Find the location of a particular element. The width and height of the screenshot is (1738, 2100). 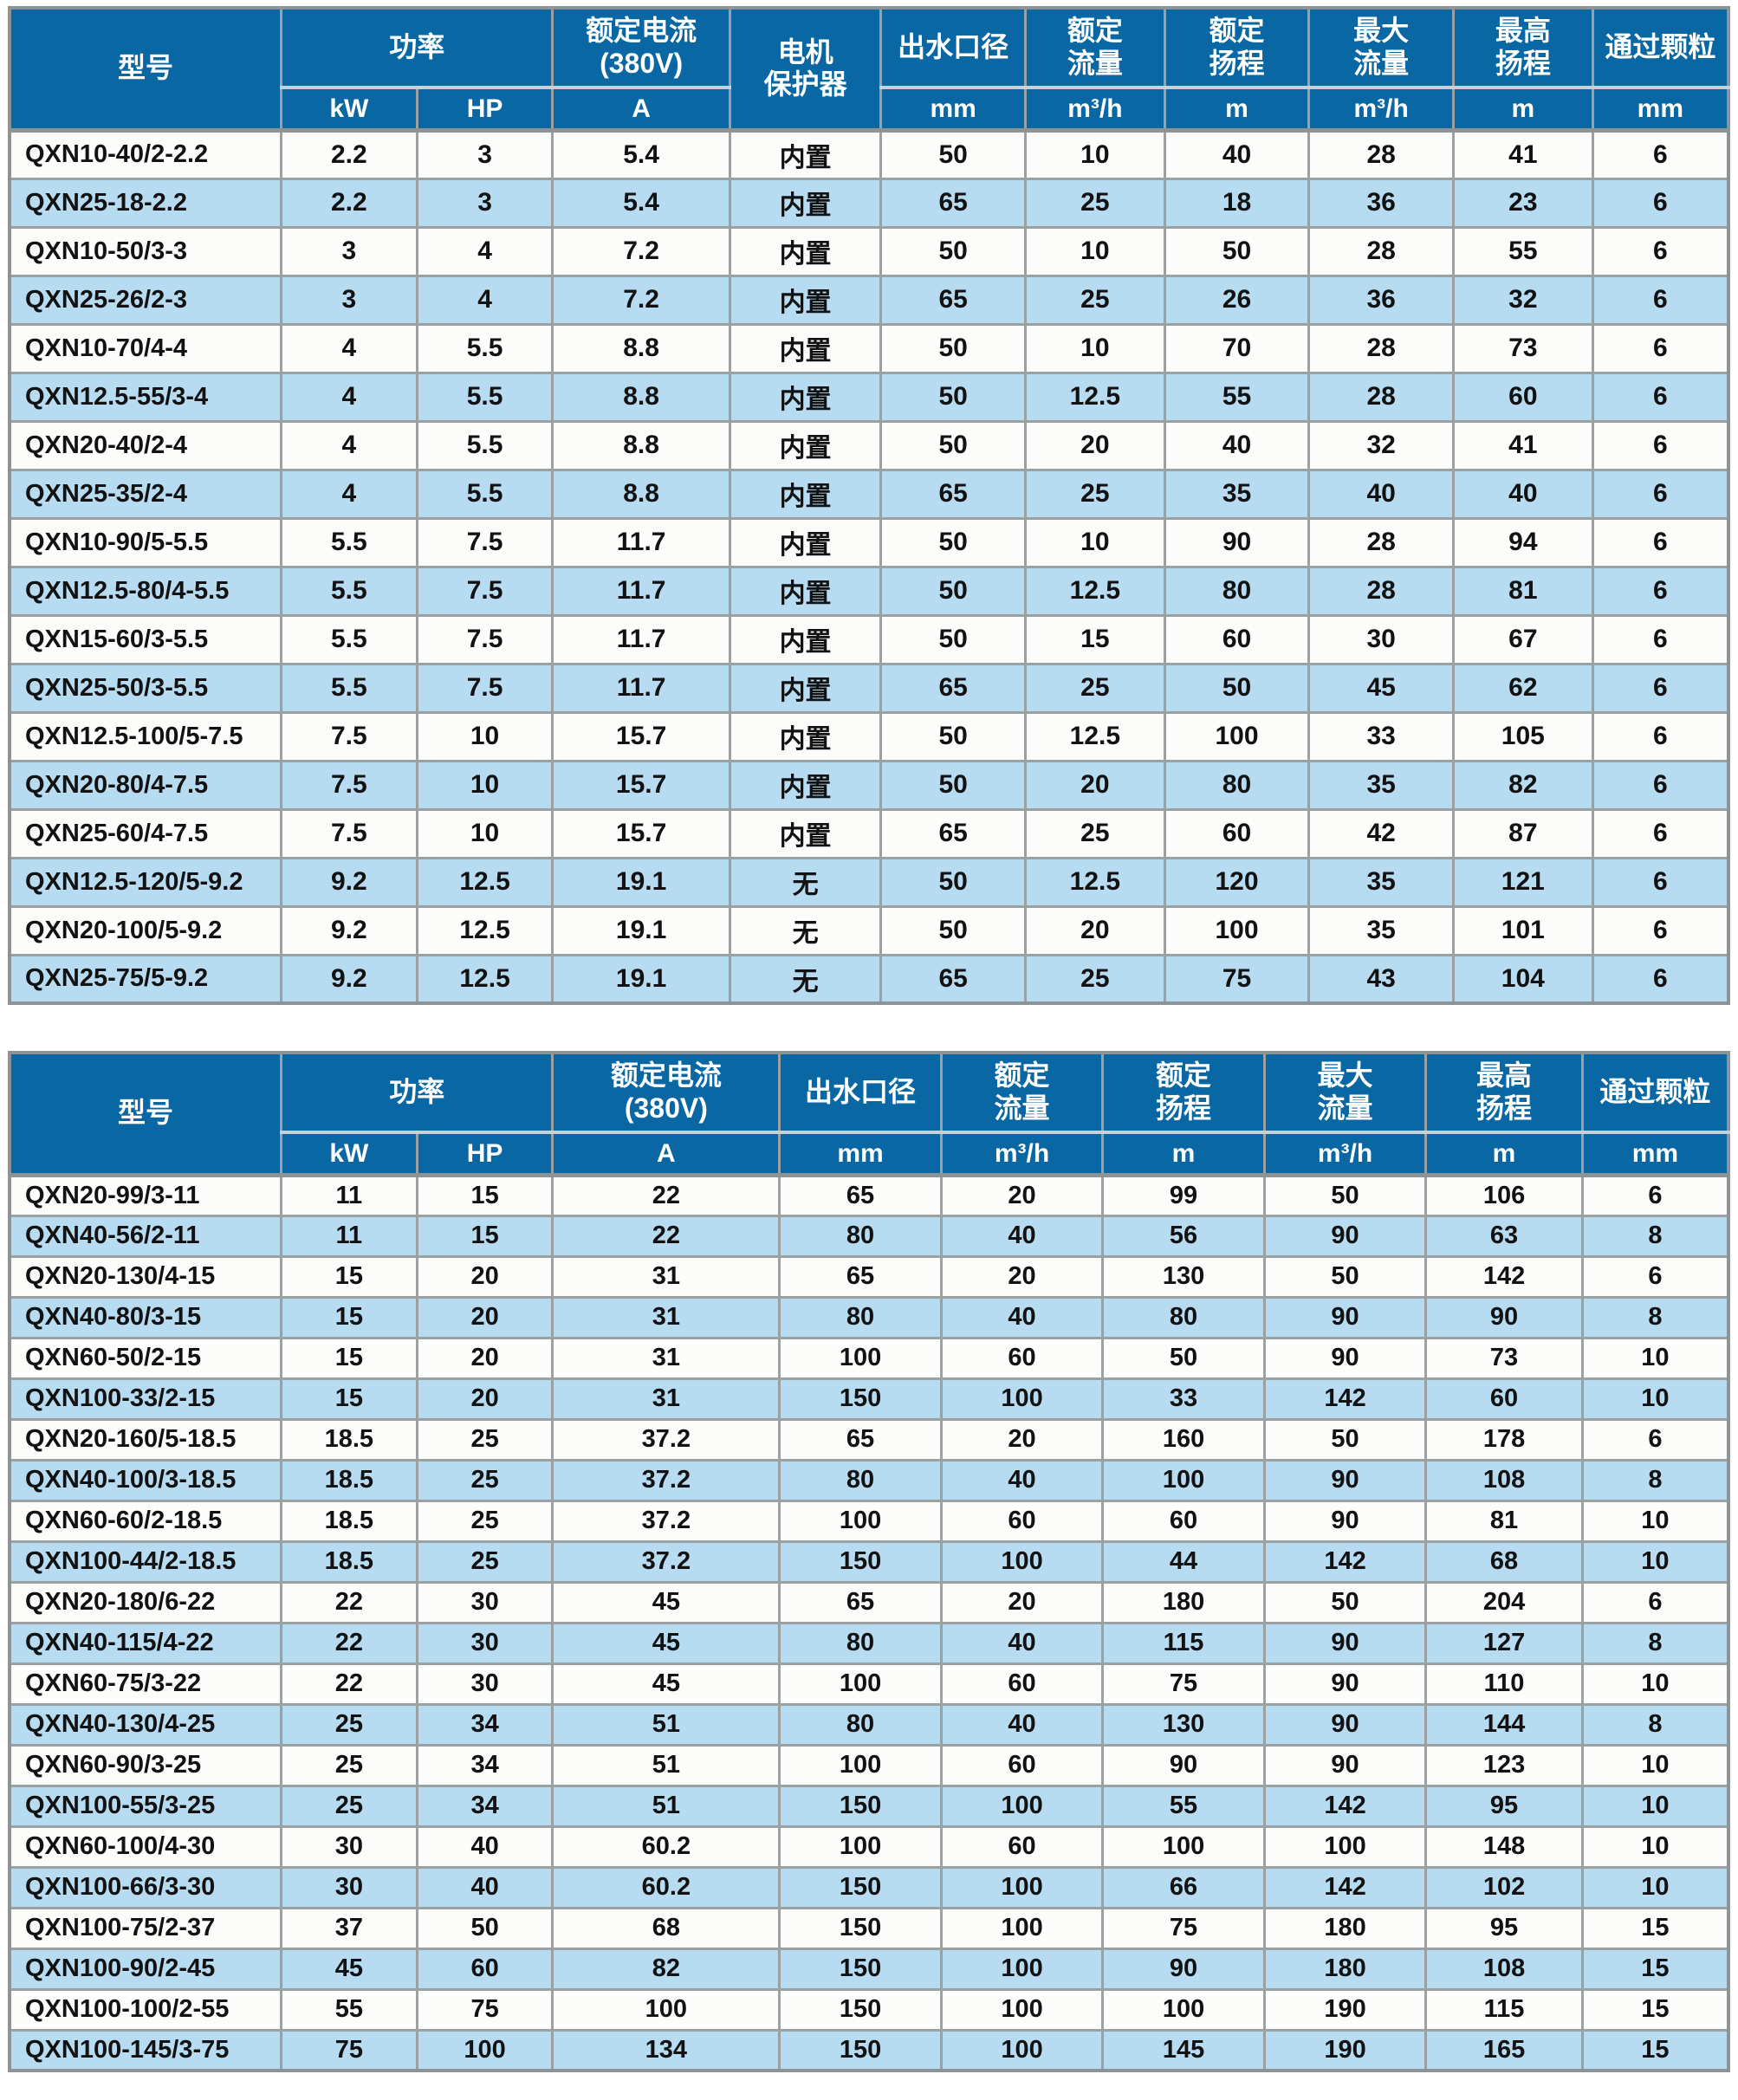

rated-flow-cell: 20 is located at coordinates (1095, 785).